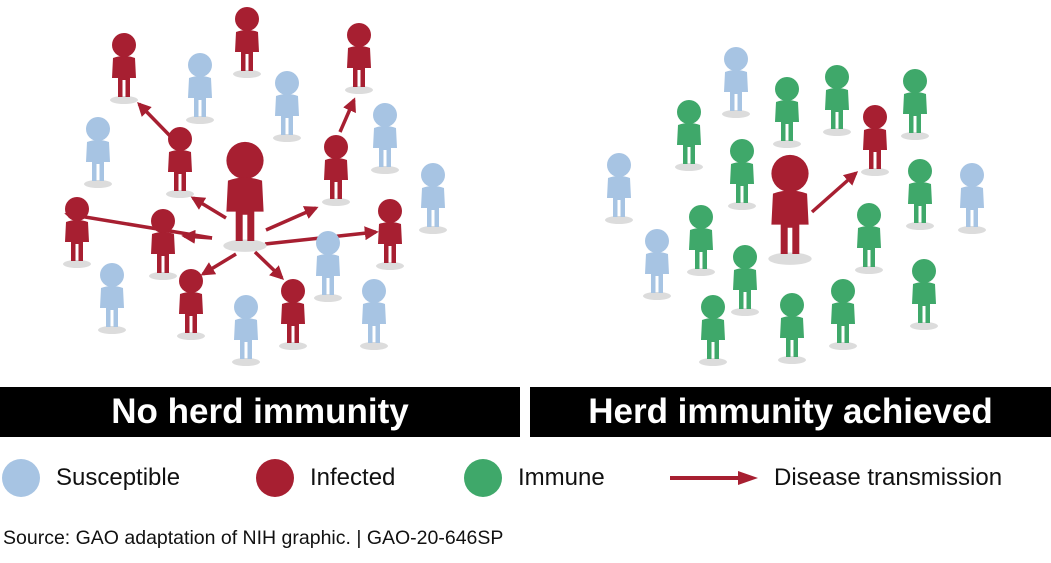 This screenshot has height=563, width=1051. What do you see at coordinates (714, 478) in the screenshot?
I see `transmission-arrow-icon` at bounding box center [714, 478].